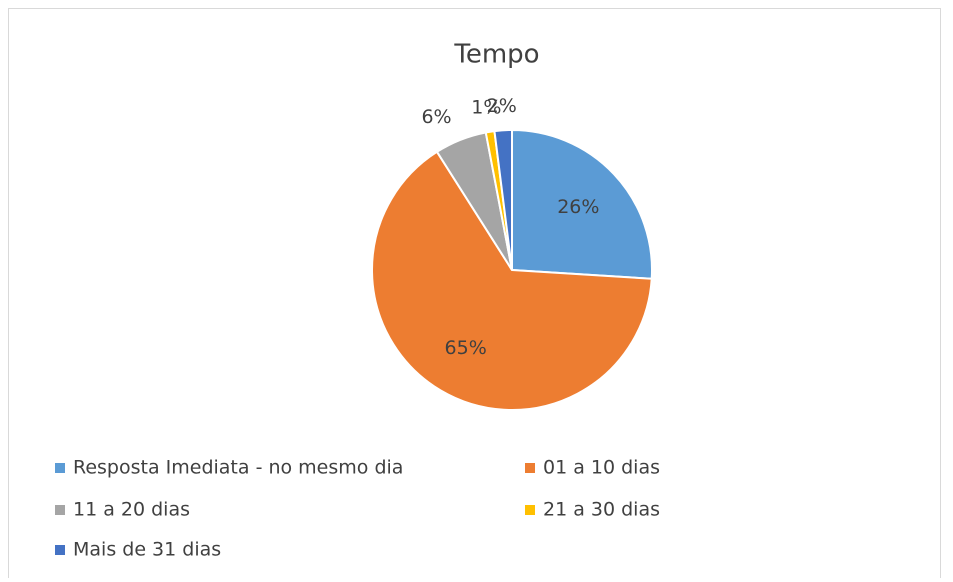 This screenshot has height=582, width=953. What do you see at coordinates (466, 348) in the screenshot?
I see `data-label: 65%` at bounding box center [466, 348].